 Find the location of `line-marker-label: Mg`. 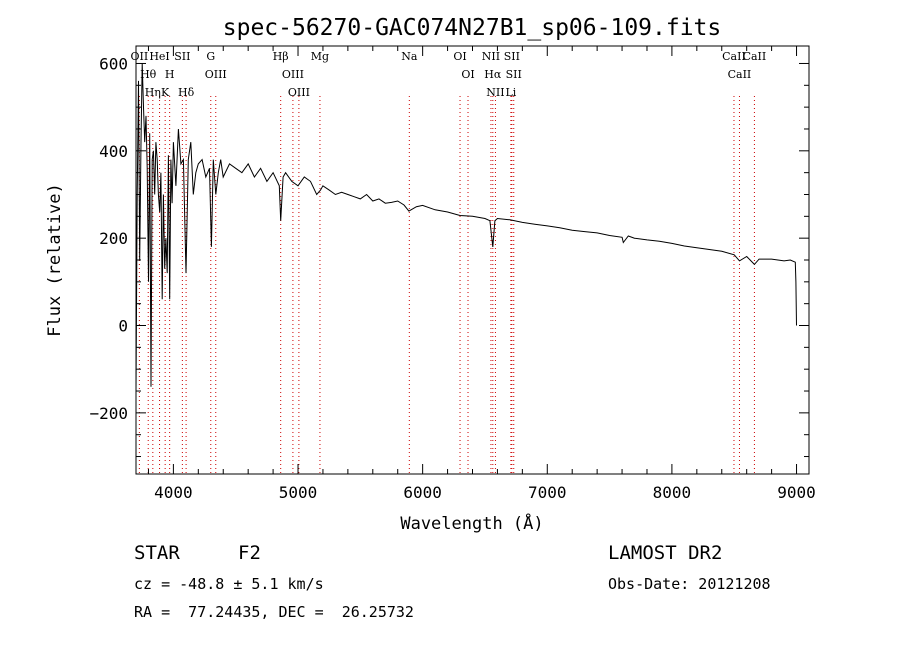

line-marker-label: Mg is located at coordinates (320, 56).